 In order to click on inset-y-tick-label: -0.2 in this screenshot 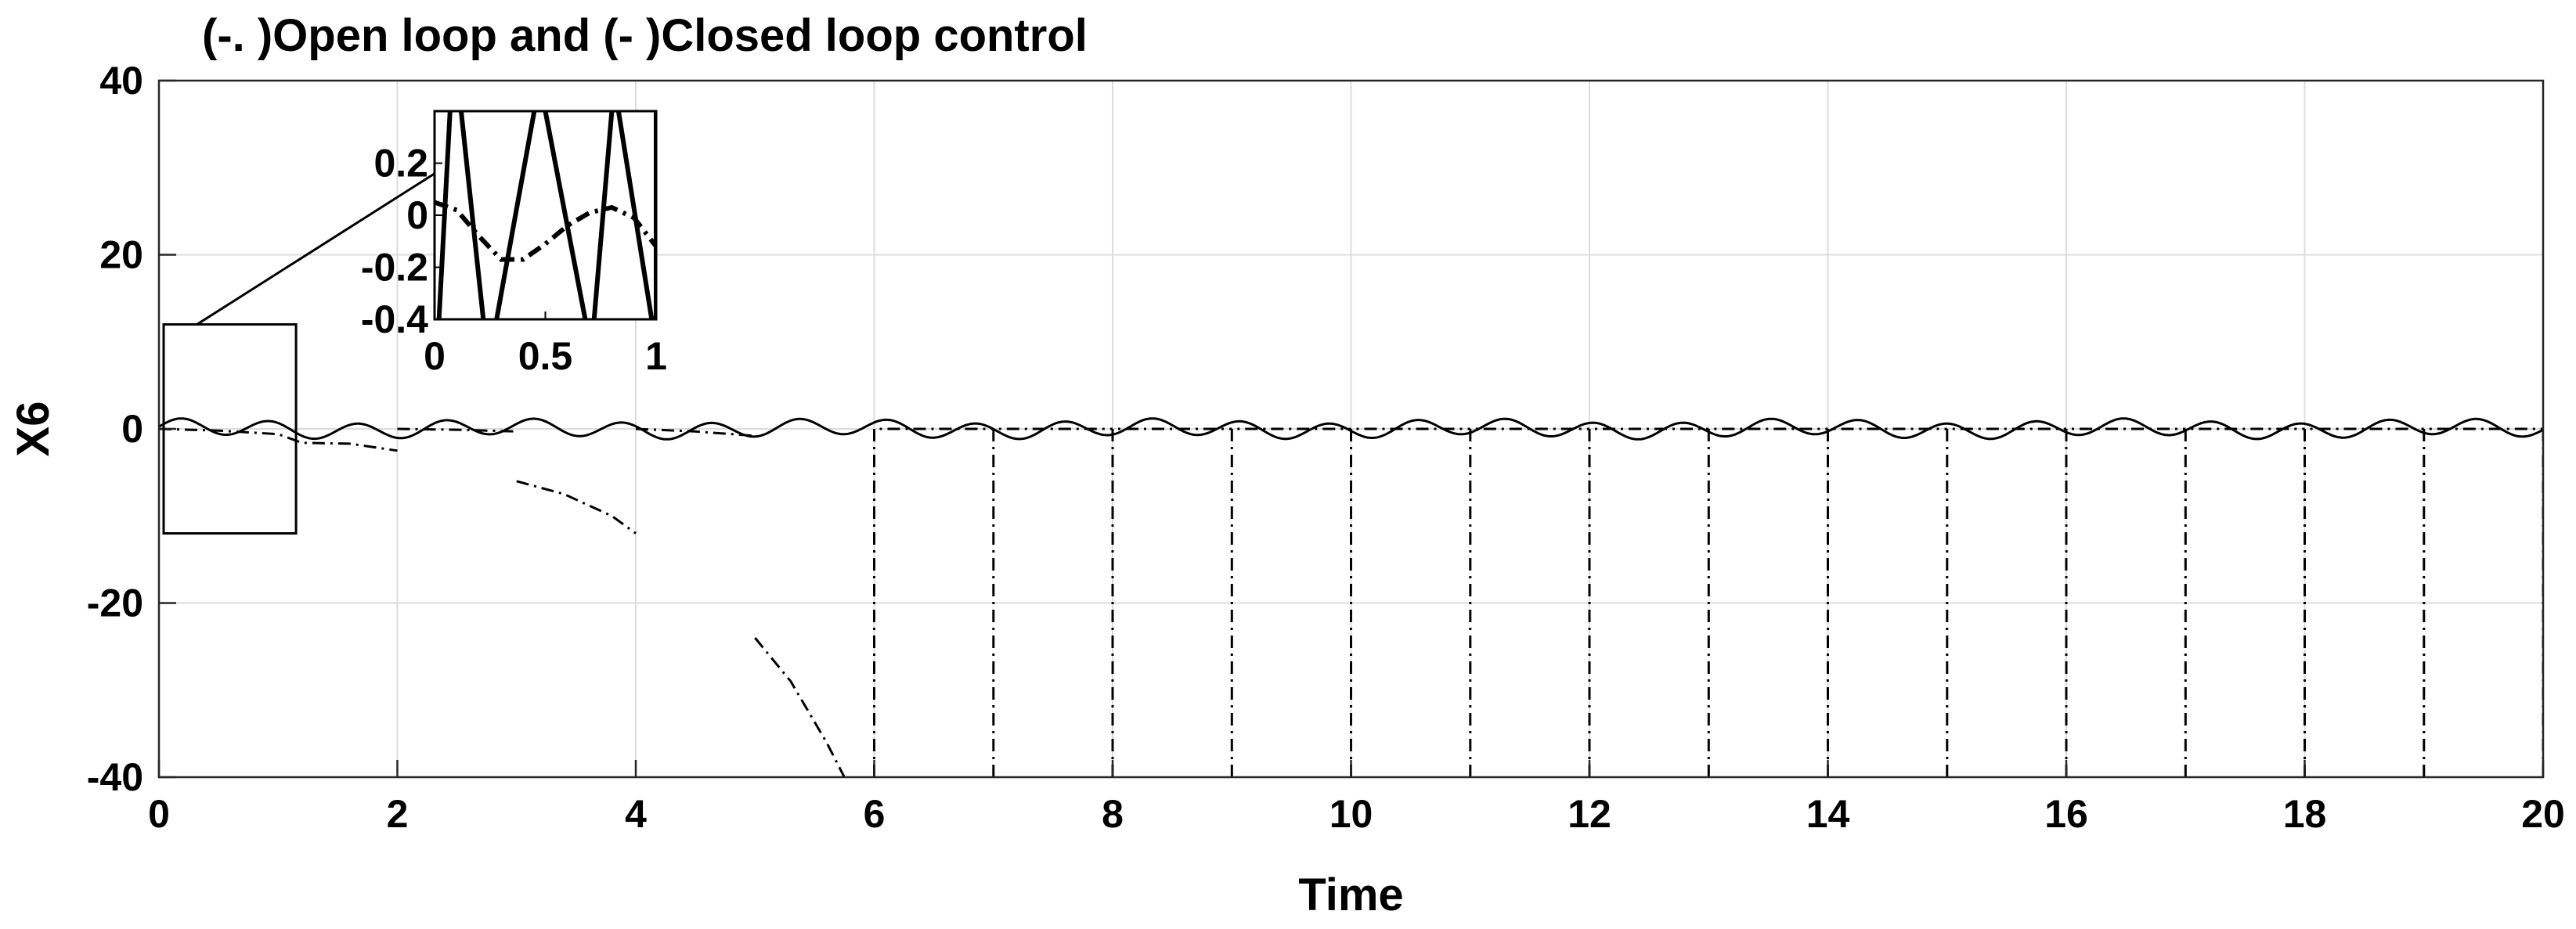, I will do `click(394, 268)`.